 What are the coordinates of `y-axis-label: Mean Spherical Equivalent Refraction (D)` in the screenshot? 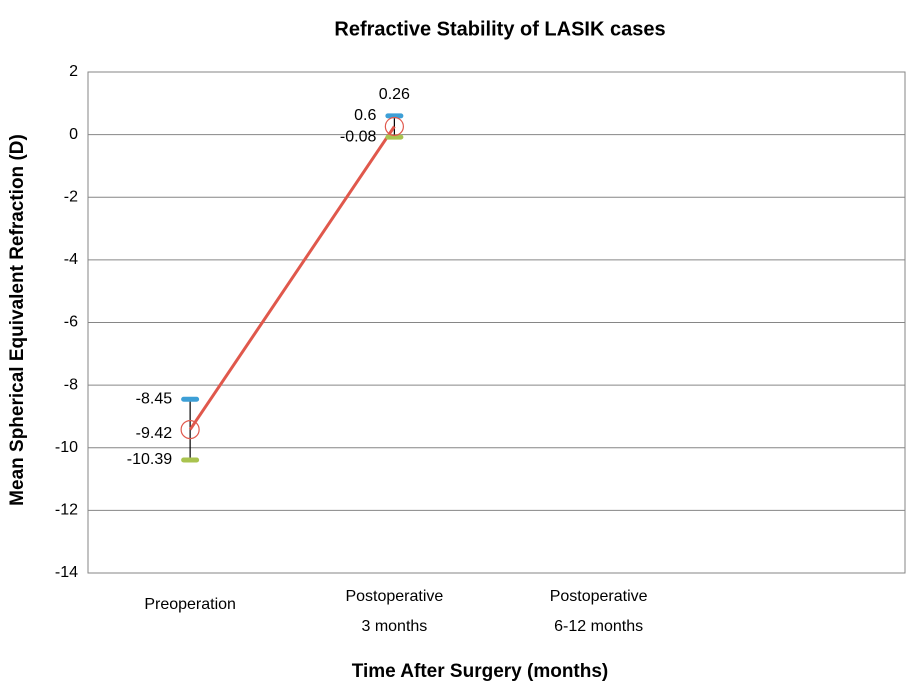 It's located at (17, 320).